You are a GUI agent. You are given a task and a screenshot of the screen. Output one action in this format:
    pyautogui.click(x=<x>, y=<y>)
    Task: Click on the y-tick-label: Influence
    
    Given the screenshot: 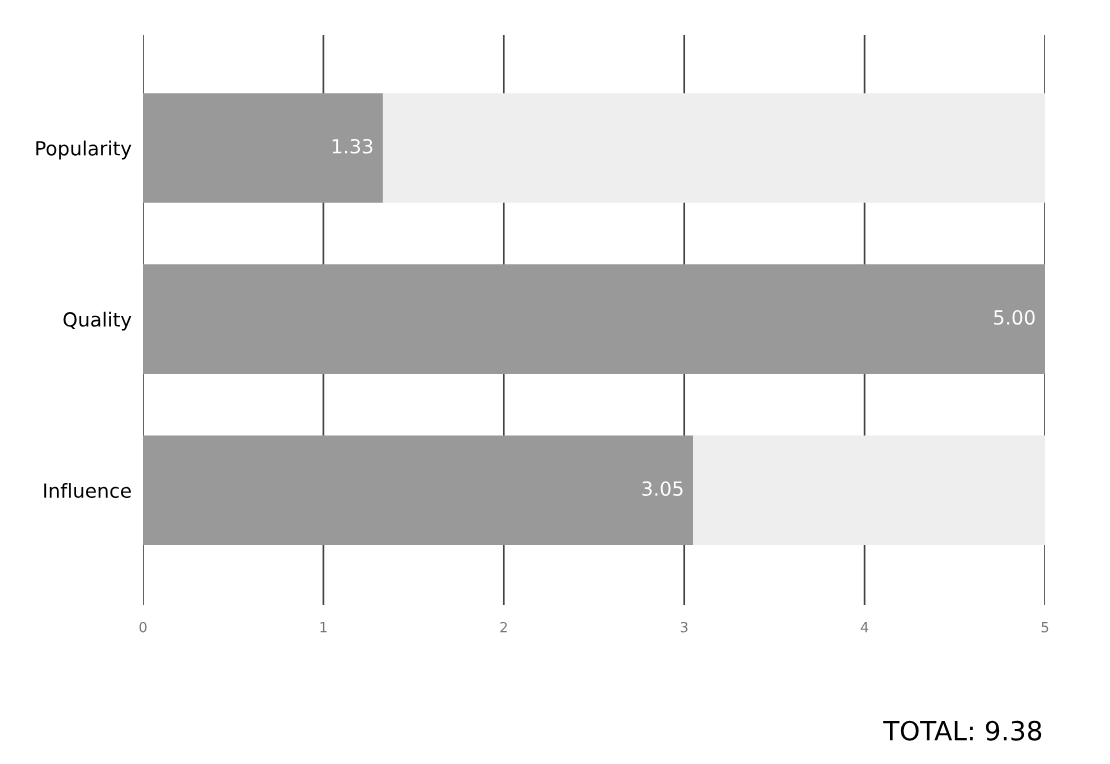 What is the action you would take?
    pyautogui.click(x=87, y=490)
    